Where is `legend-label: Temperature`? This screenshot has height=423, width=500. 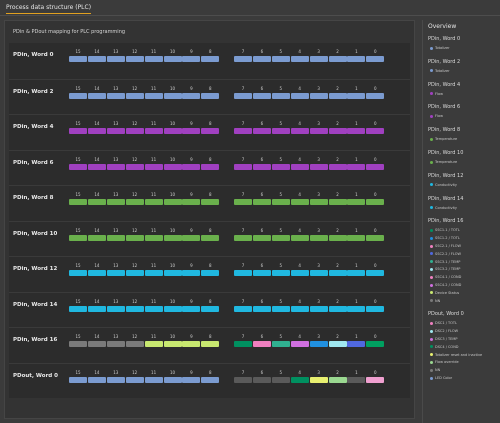
legend-label: Temperature is located at coordinates (446, 162).